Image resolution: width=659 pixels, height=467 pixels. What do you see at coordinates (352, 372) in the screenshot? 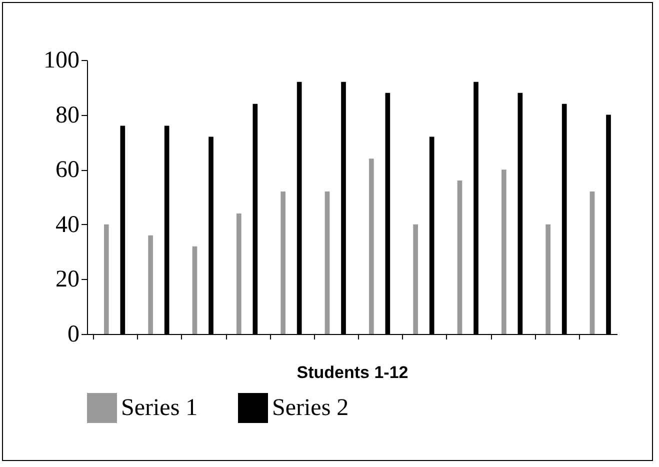
I see `x-axis-title: Students 1-12` at bounding box center [352, 372].